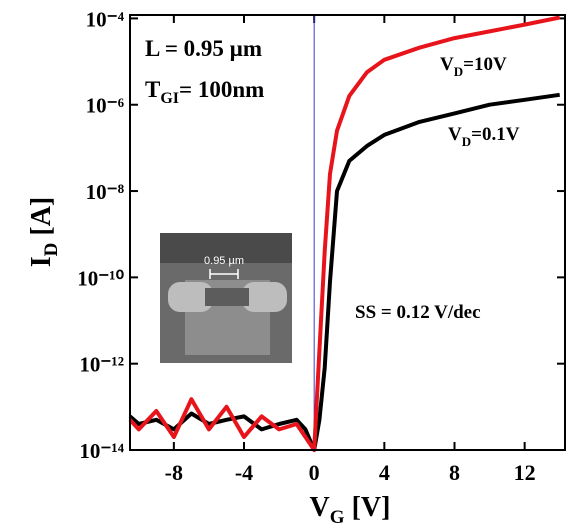 Image resolution: width=580 pixels, height=529 pixels. I want to click on x-label-main: V, so click(320, 507).